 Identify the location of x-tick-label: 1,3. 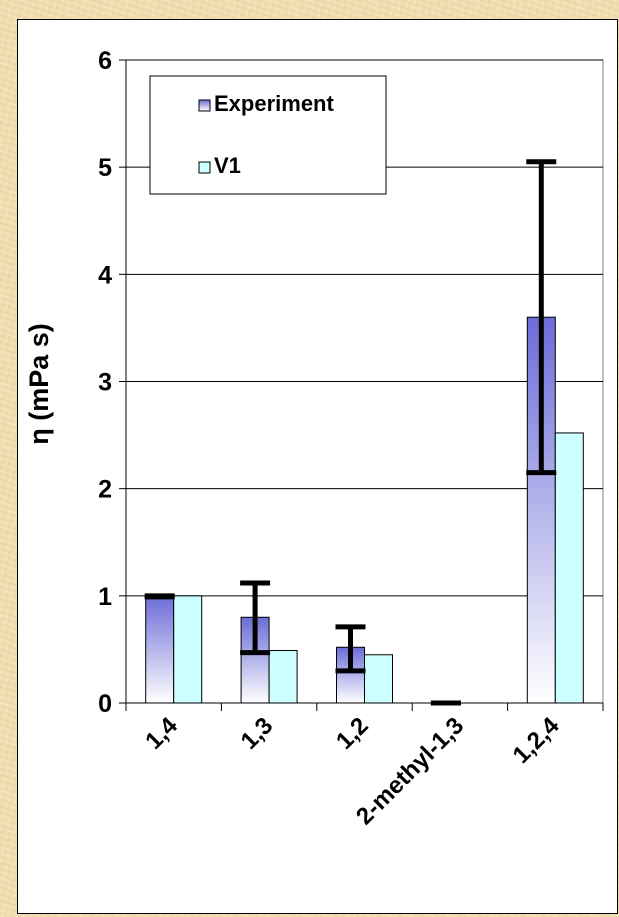
(257, 733).